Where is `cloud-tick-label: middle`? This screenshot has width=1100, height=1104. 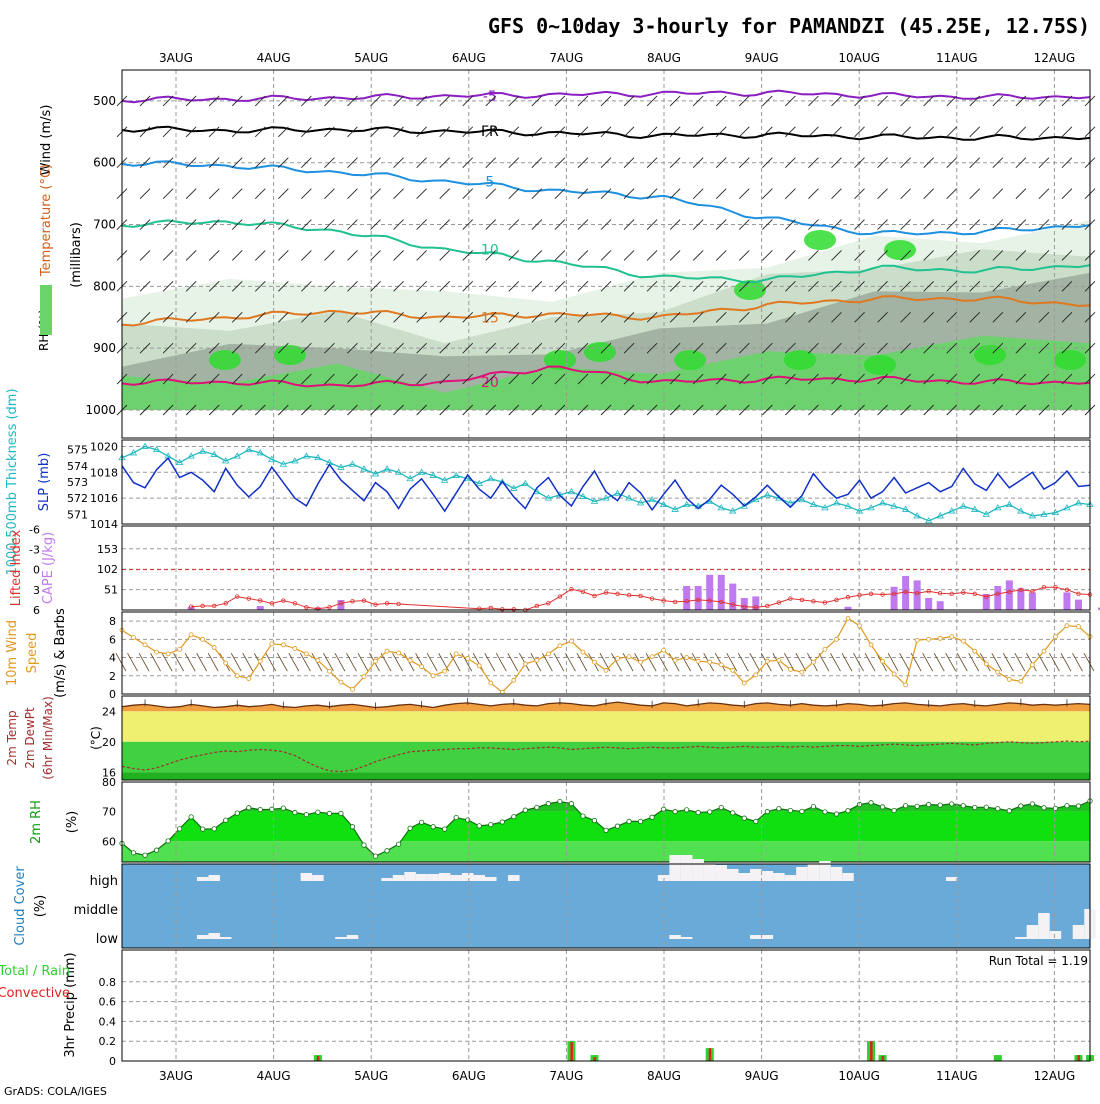 cloud-tick-label: middle is located at coordinates (96, 910).